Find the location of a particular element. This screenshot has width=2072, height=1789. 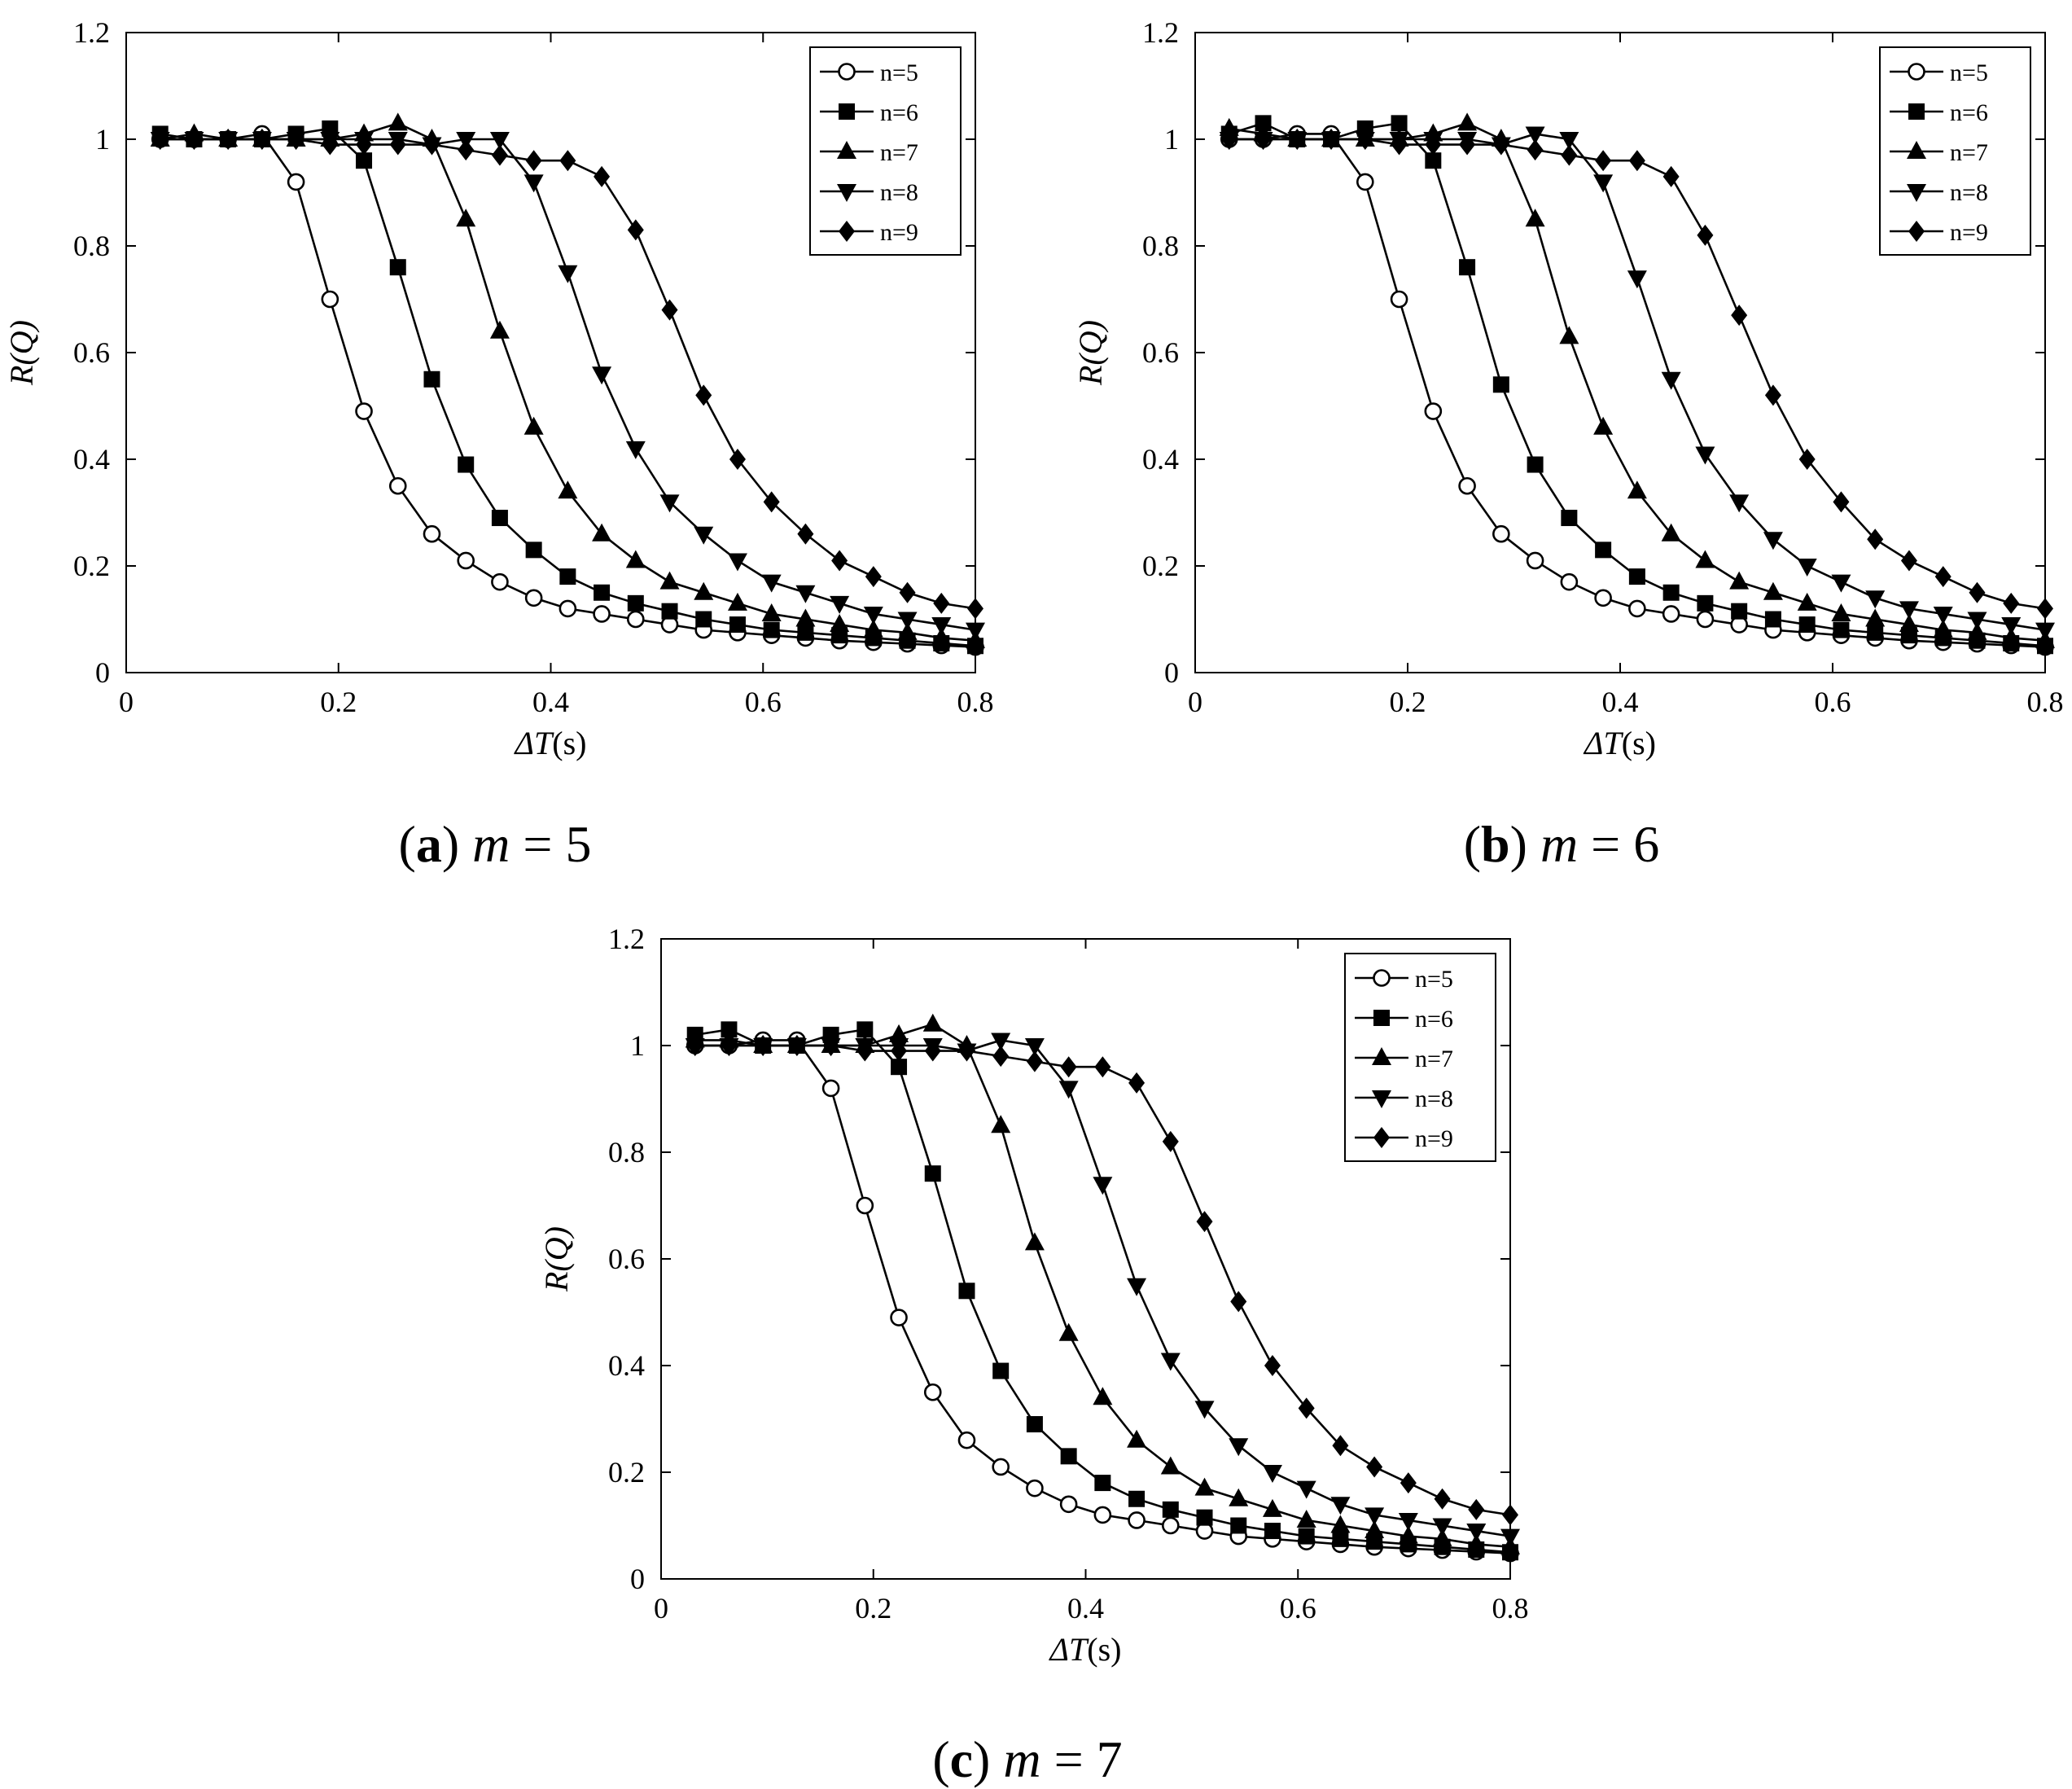

x-tick-label: 0.2 is located at coordinates (1408, 702).